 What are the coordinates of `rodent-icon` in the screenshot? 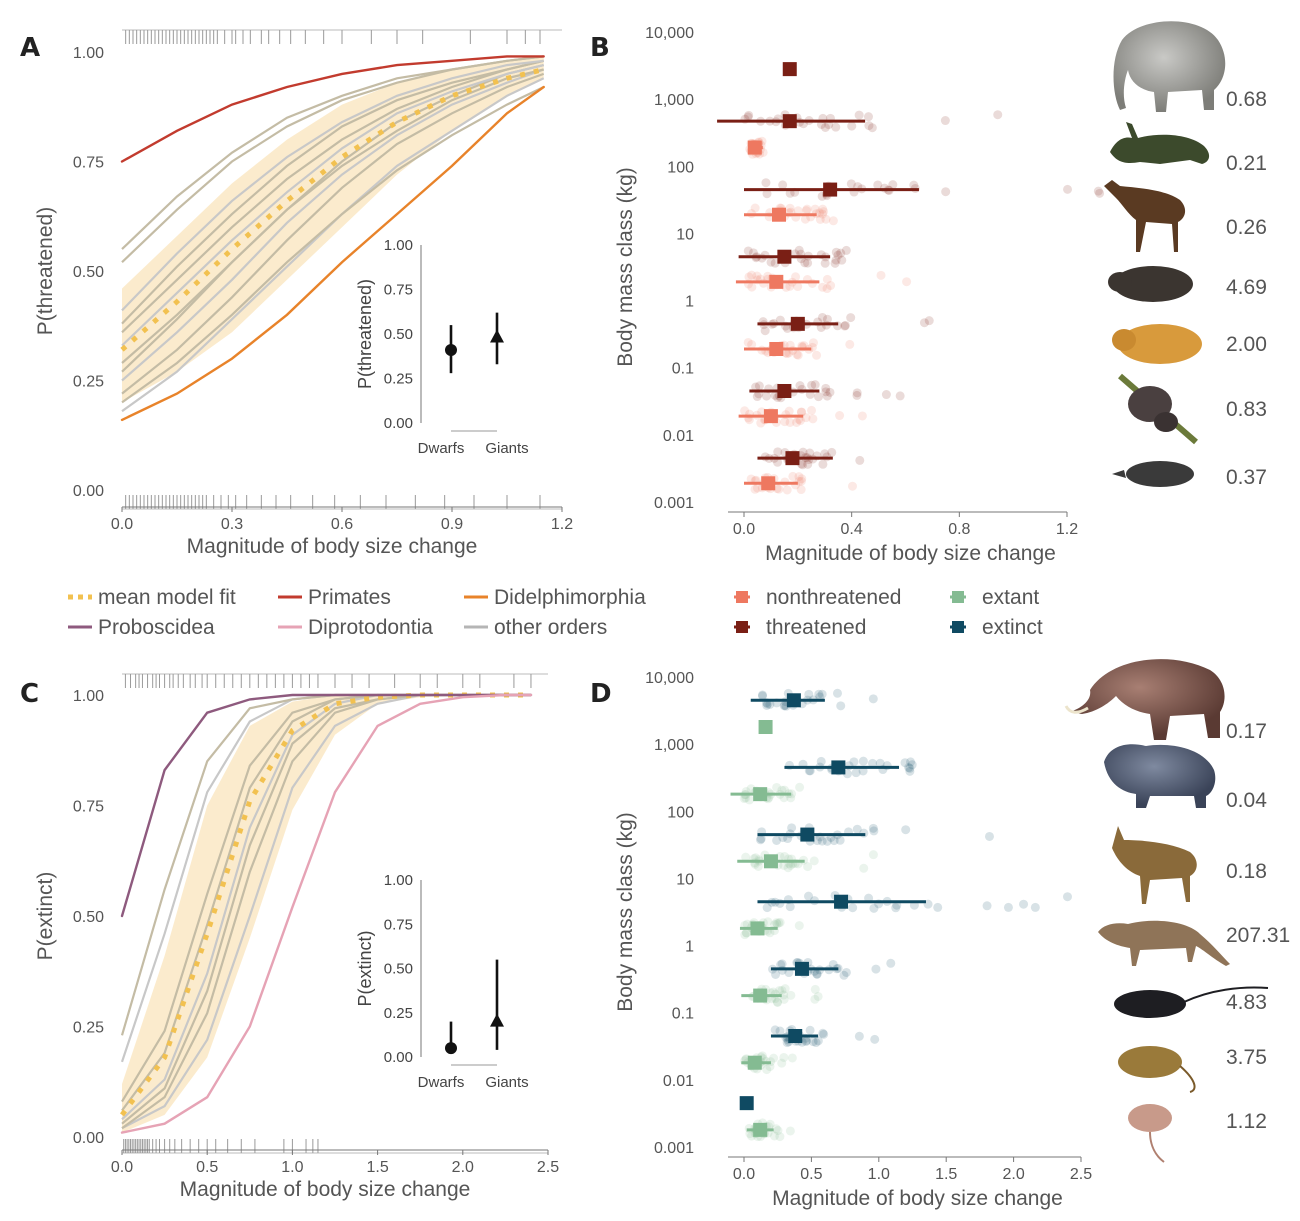 It's located at (1150, 284).